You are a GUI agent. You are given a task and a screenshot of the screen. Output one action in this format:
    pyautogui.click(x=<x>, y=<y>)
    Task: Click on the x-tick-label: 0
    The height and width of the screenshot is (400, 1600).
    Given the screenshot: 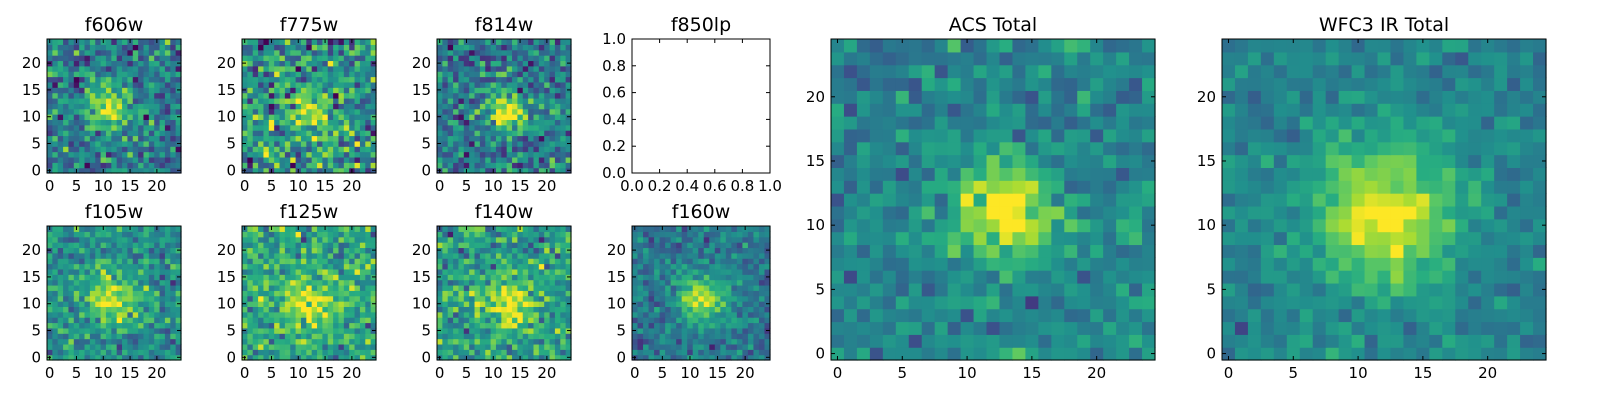 What is the action you would take?
    pyautogui.click(x=50, y=373)
    